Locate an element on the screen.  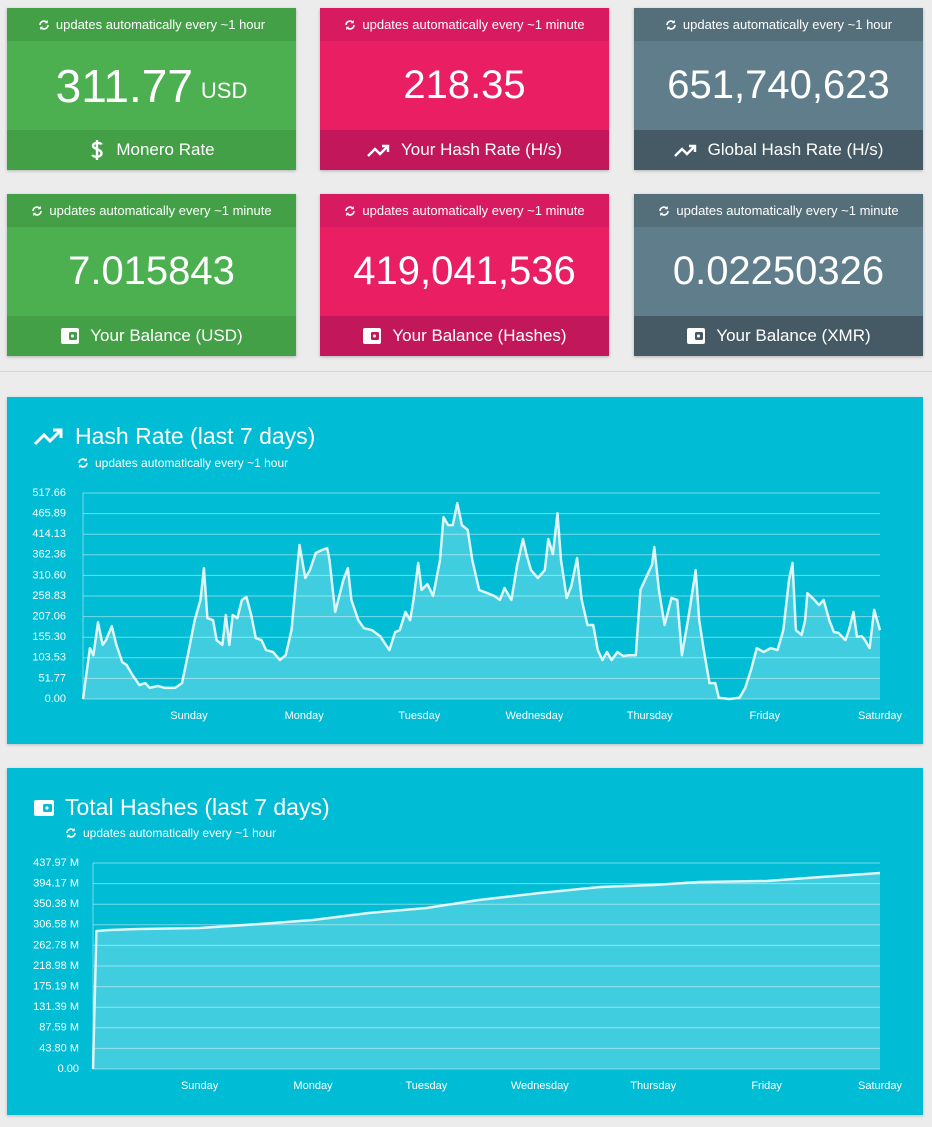
card-value-box: 218.35 is located at coordinates (464, 85).